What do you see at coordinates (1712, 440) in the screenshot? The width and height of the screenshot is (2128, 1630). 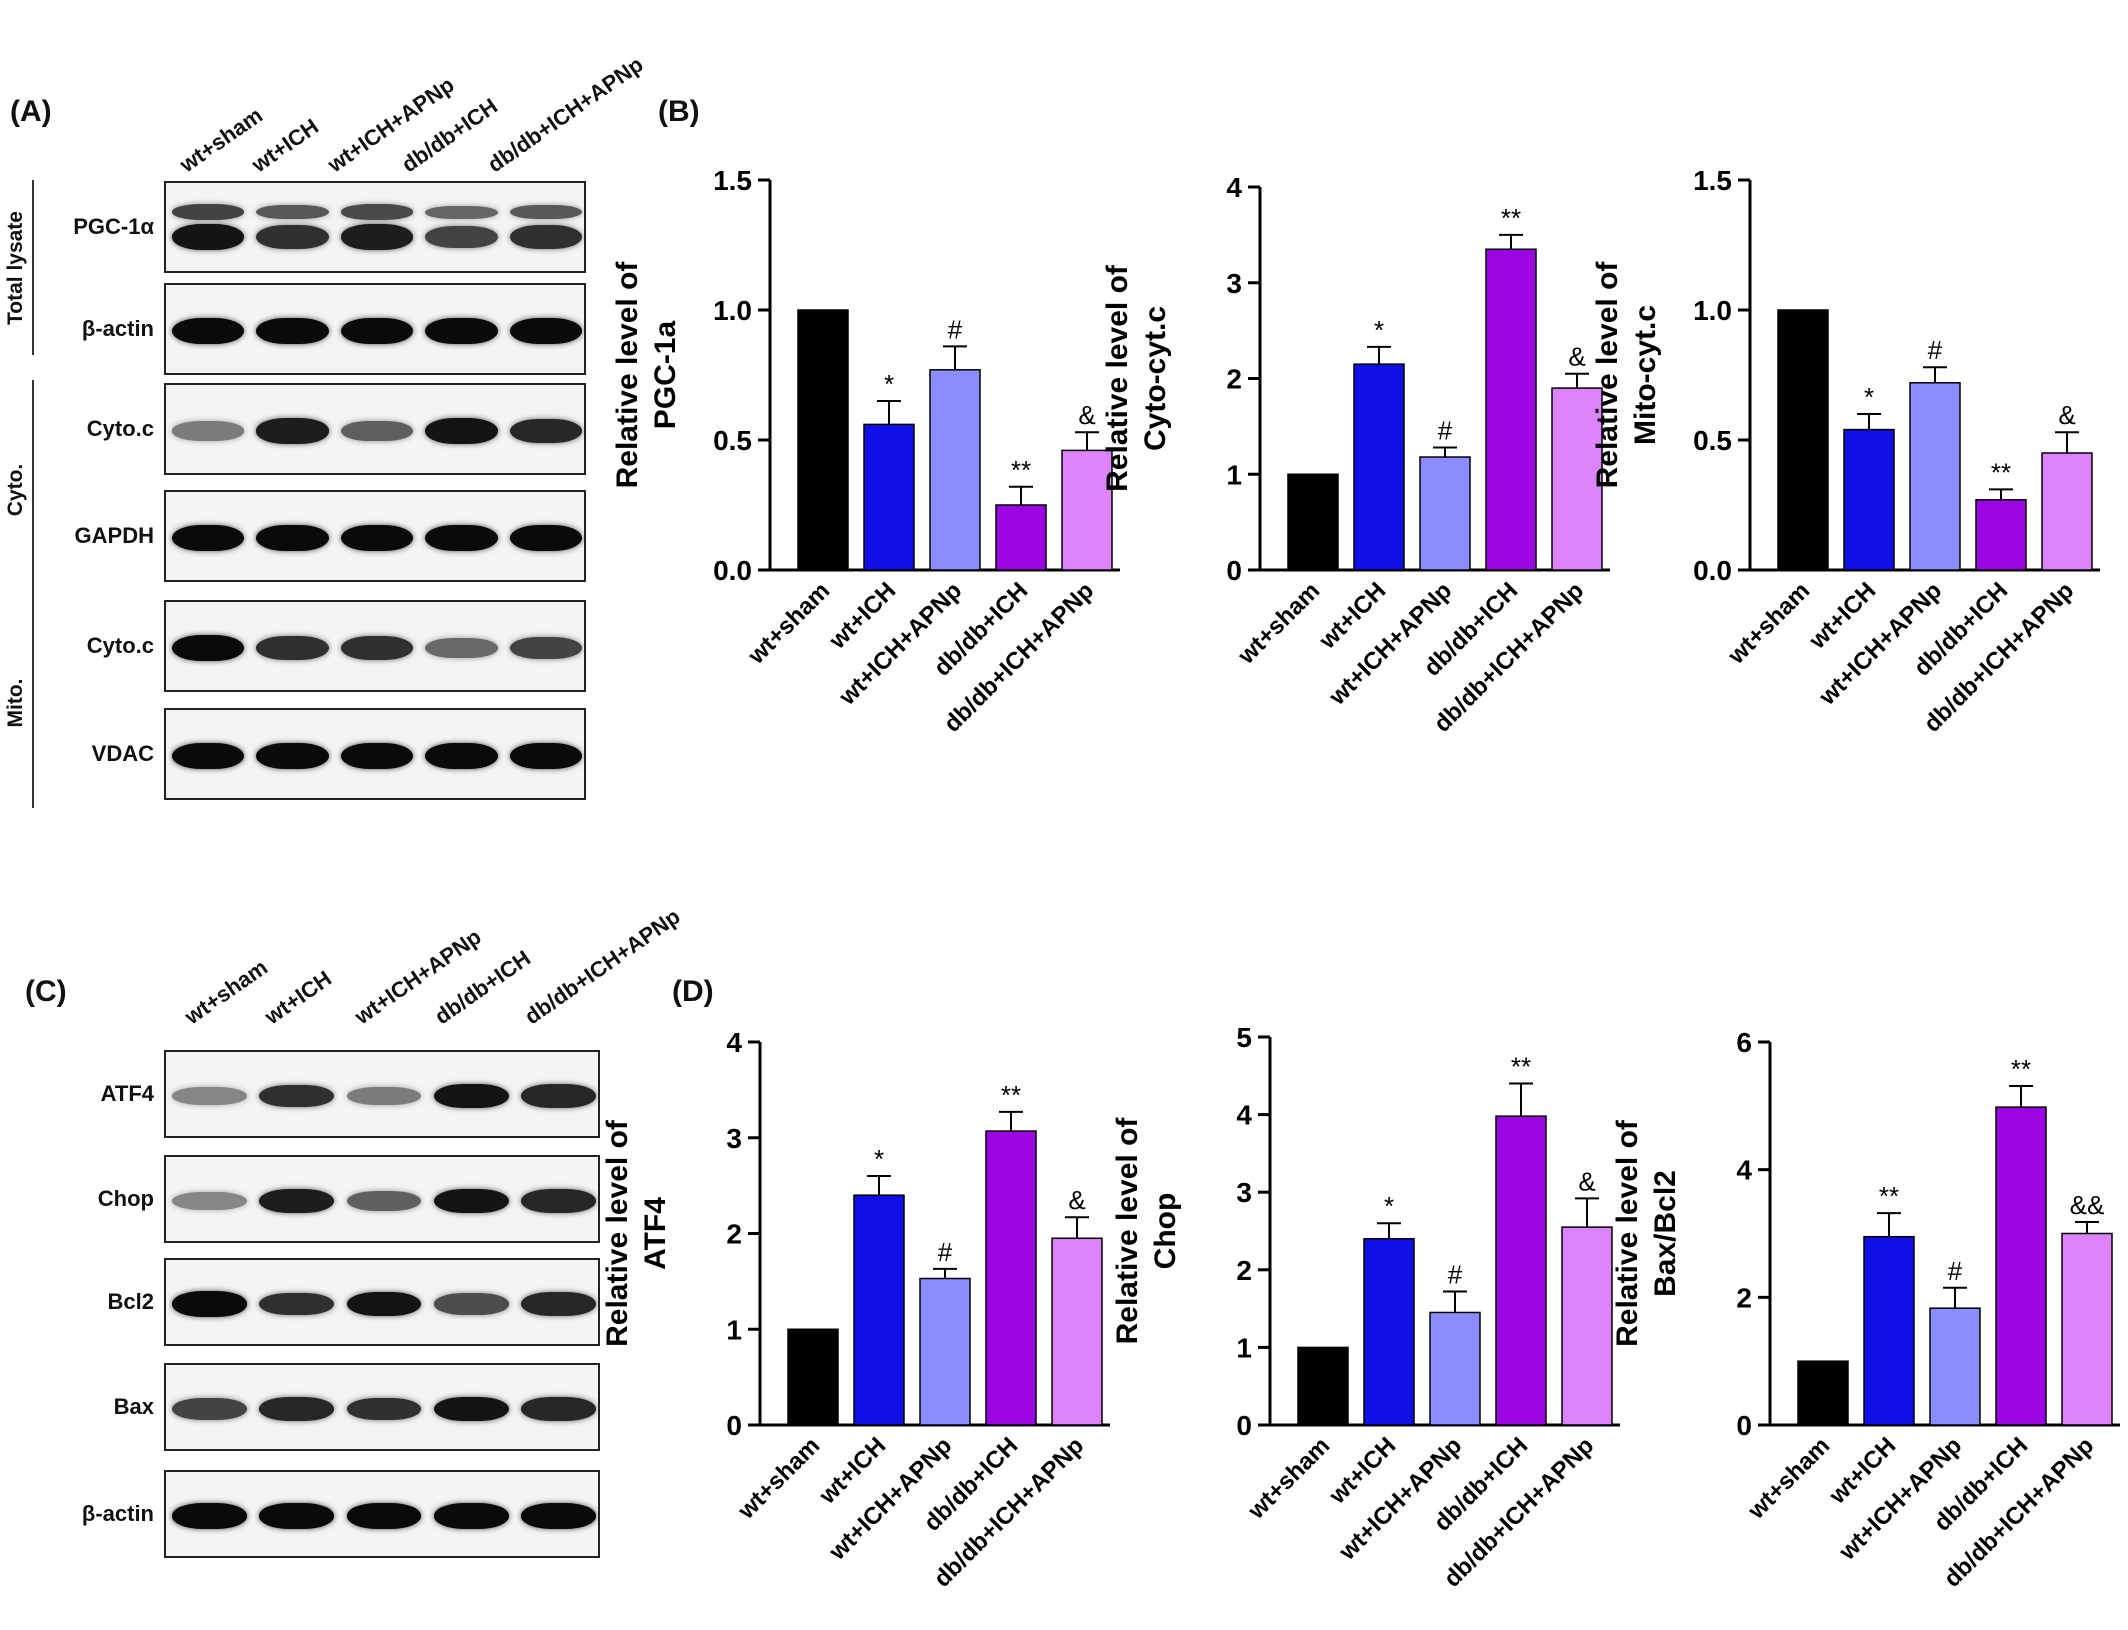 I see `y-tick-label: 0.5` at bounding box center [1712, 440].